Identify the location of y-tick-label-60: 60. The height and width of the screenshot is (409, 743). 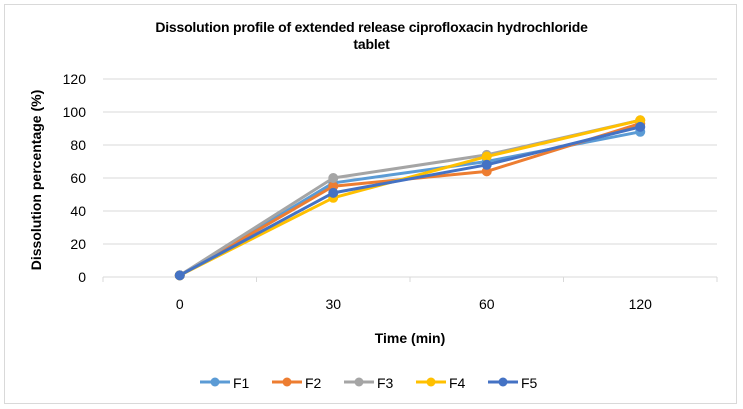
(78, 178).